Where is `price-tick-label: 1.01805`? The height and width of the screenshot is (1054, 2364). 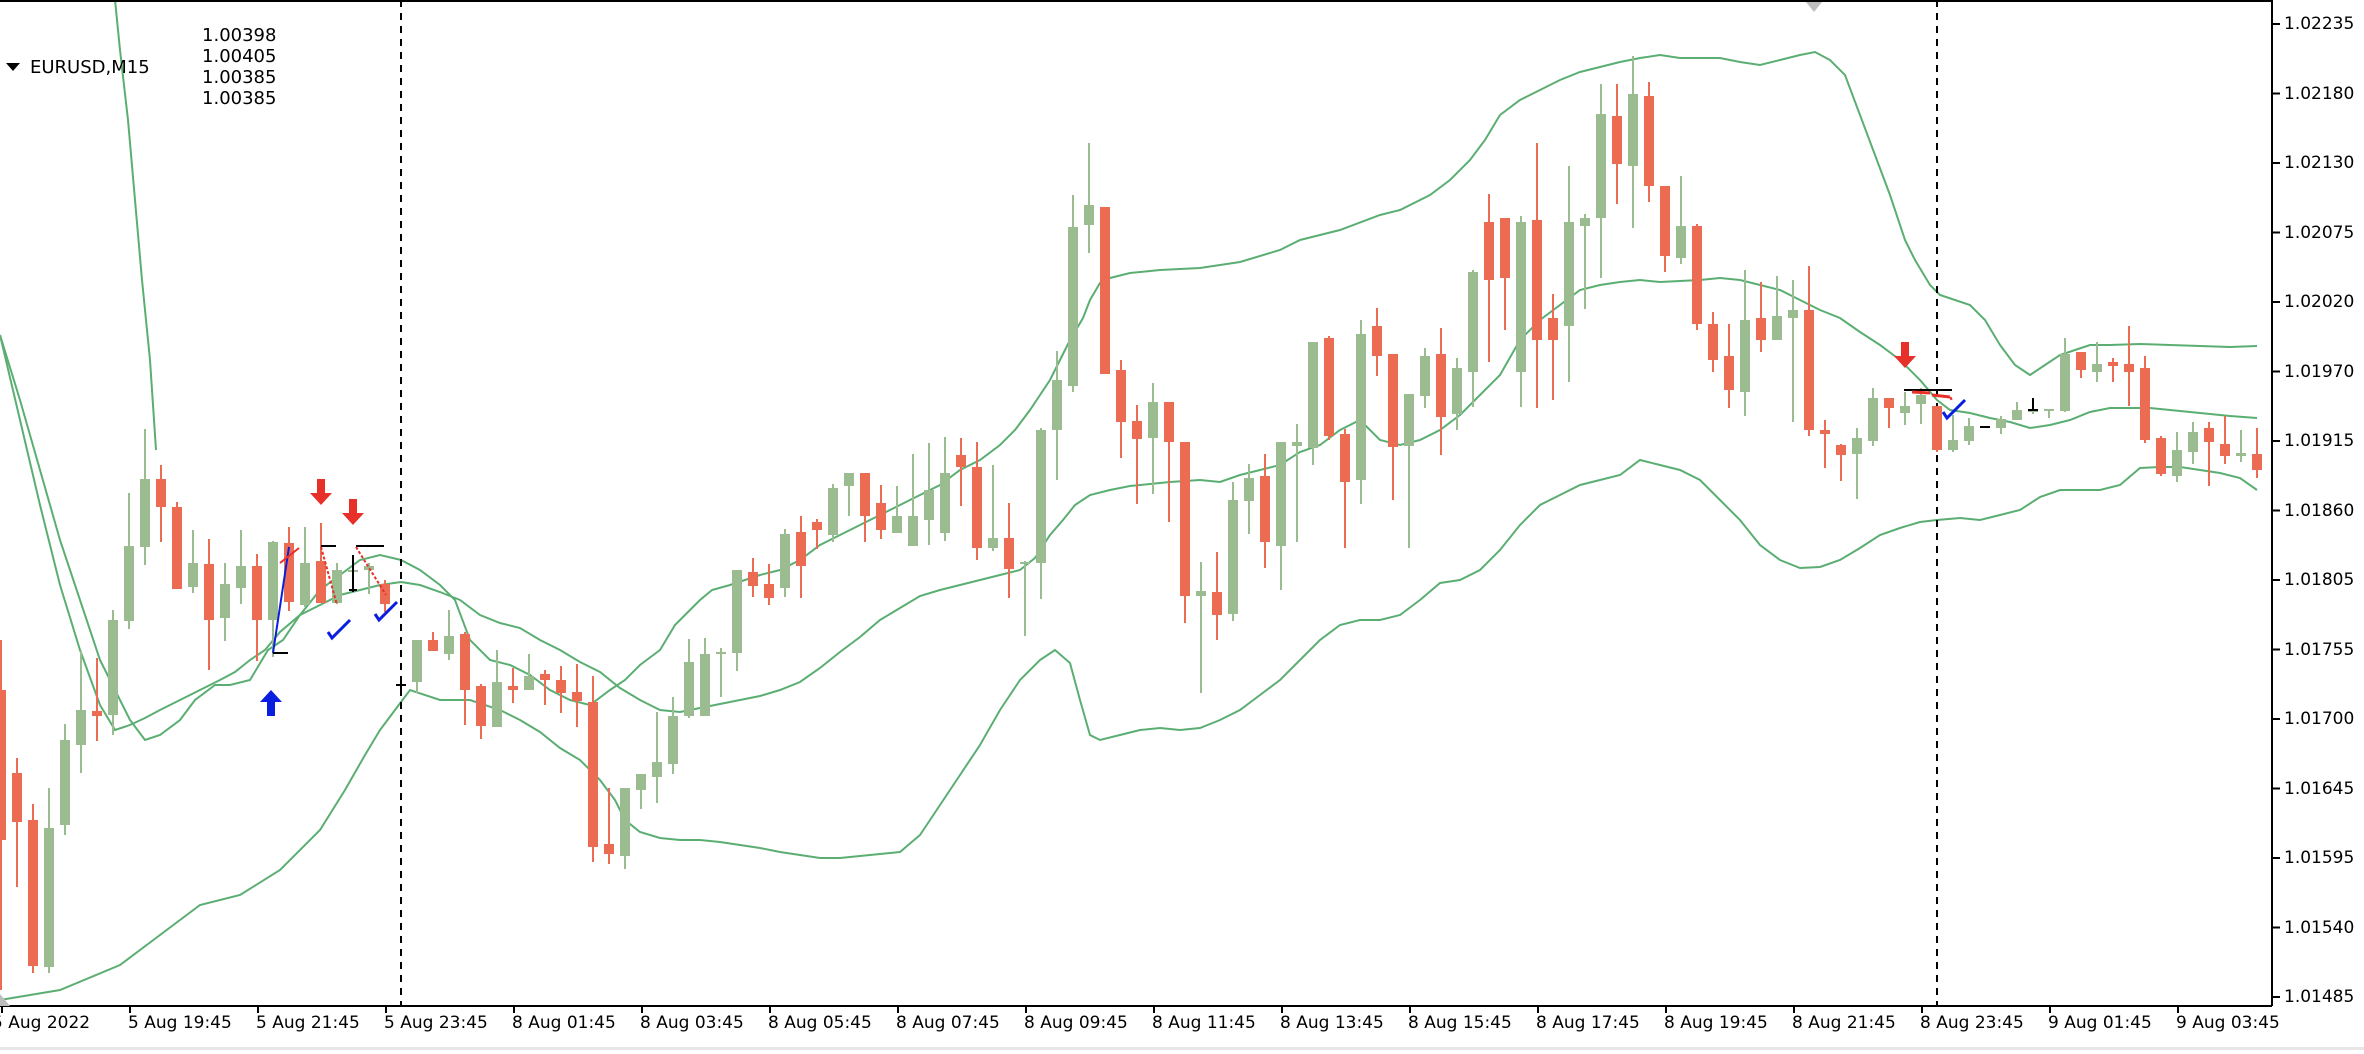
price-tick-label: 1.01805 is located at coordinates (2319, 580).